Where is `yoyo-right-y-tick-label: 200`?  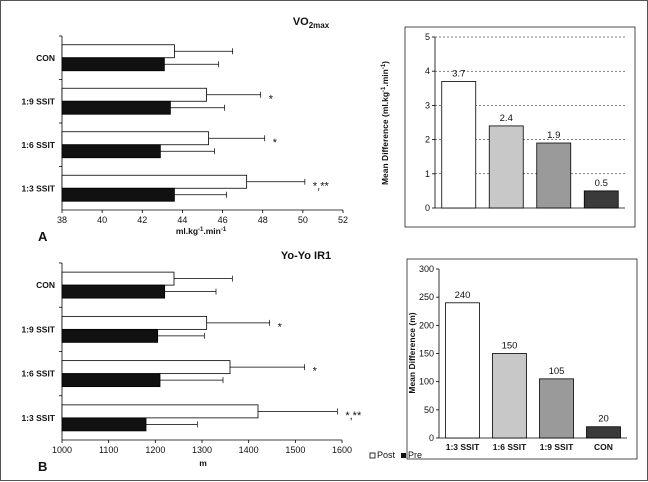
yoyo-right-y-tick-label: 200 is located at coordinates (426, 325).